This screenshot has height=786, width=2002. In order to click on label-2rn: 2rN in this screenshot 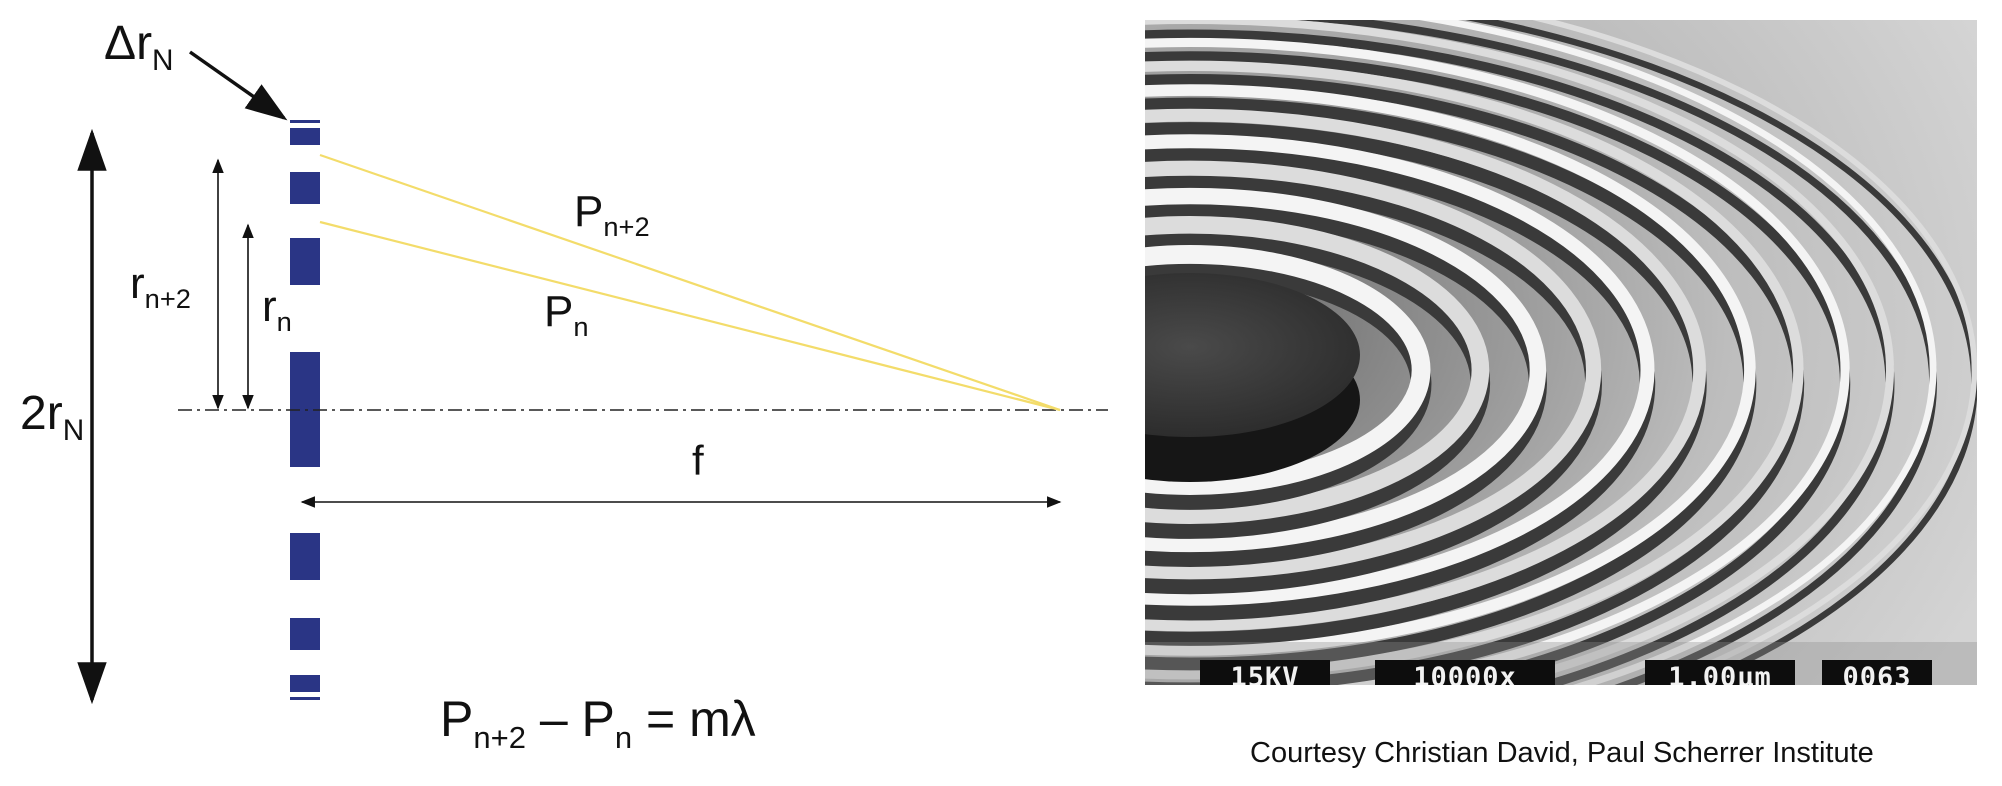, I will do `click(52, 417)`.